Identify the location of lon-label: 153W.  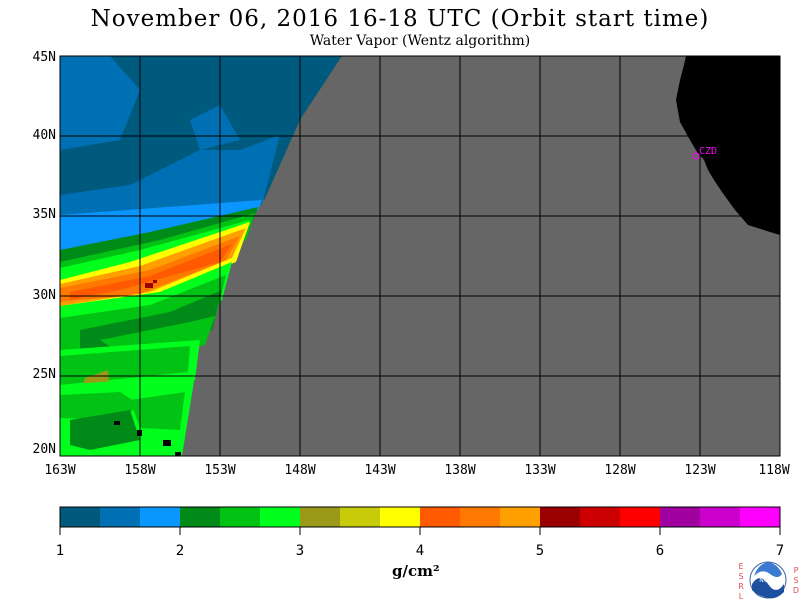
(220, 470).